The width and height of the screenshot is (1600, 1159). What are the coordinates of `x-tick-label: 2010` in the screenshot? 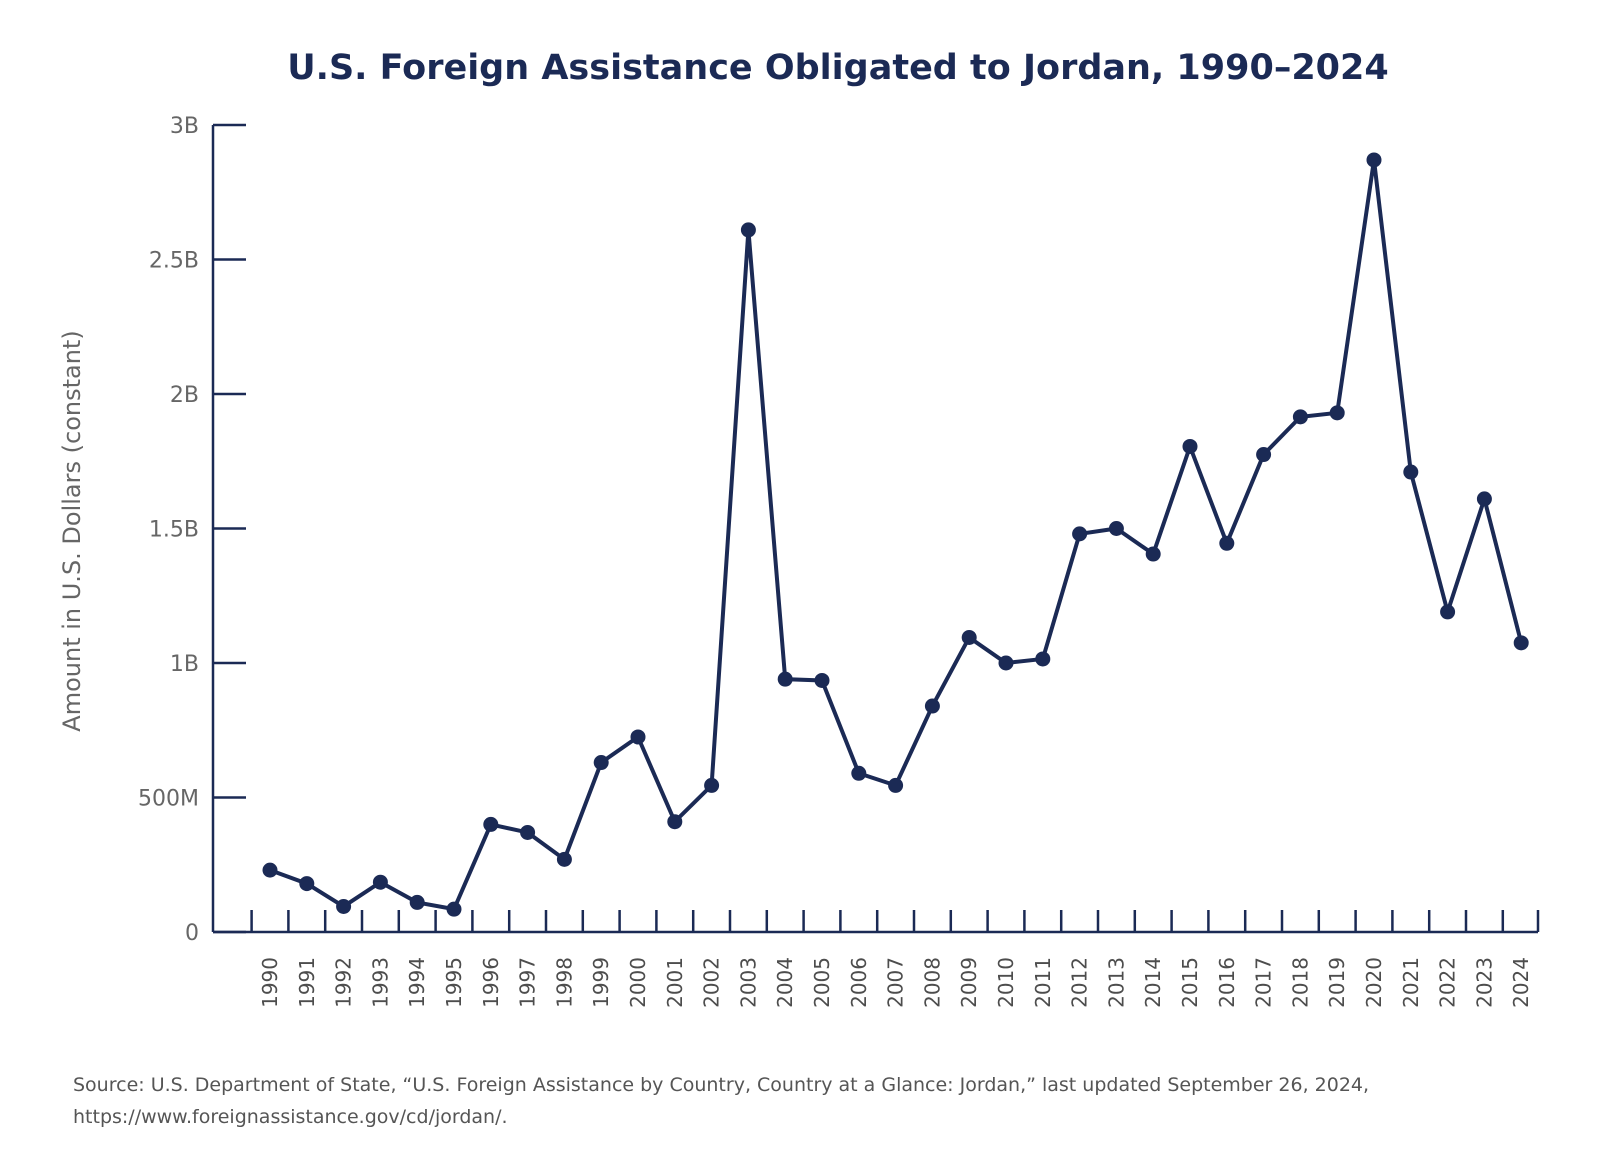 It's located at (1006, 982).